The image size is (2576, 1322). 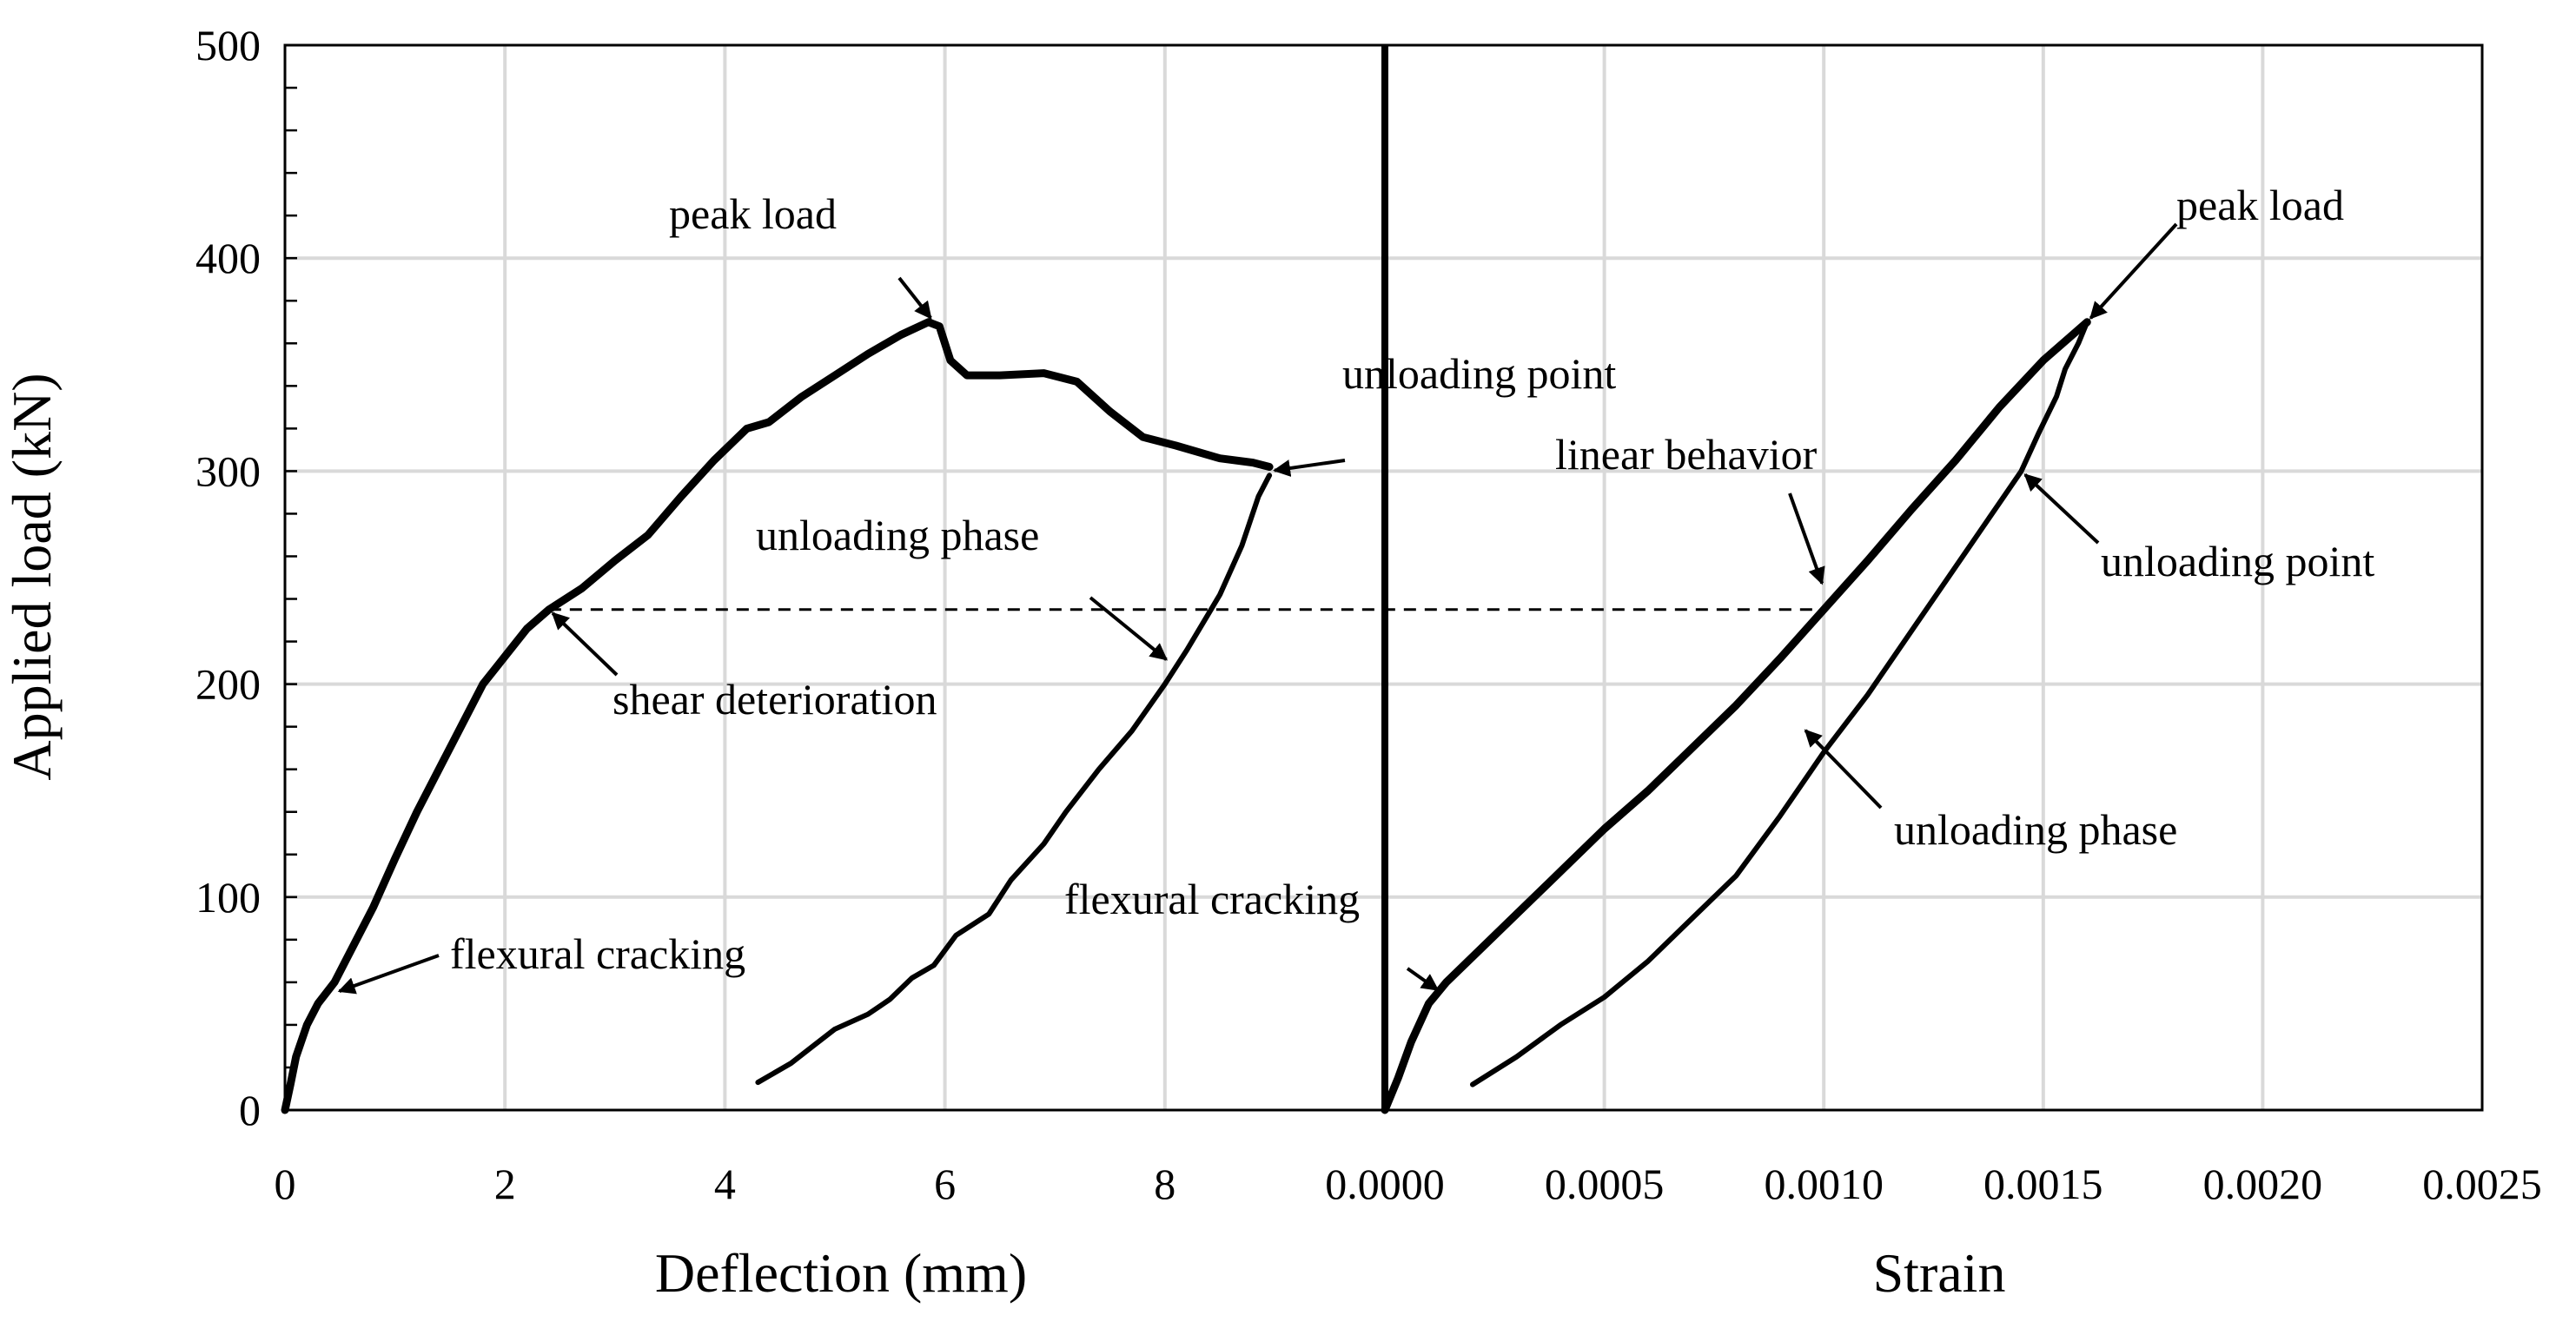 I want to click on deflection-unloading-curve, so click(x=1014, y=779).